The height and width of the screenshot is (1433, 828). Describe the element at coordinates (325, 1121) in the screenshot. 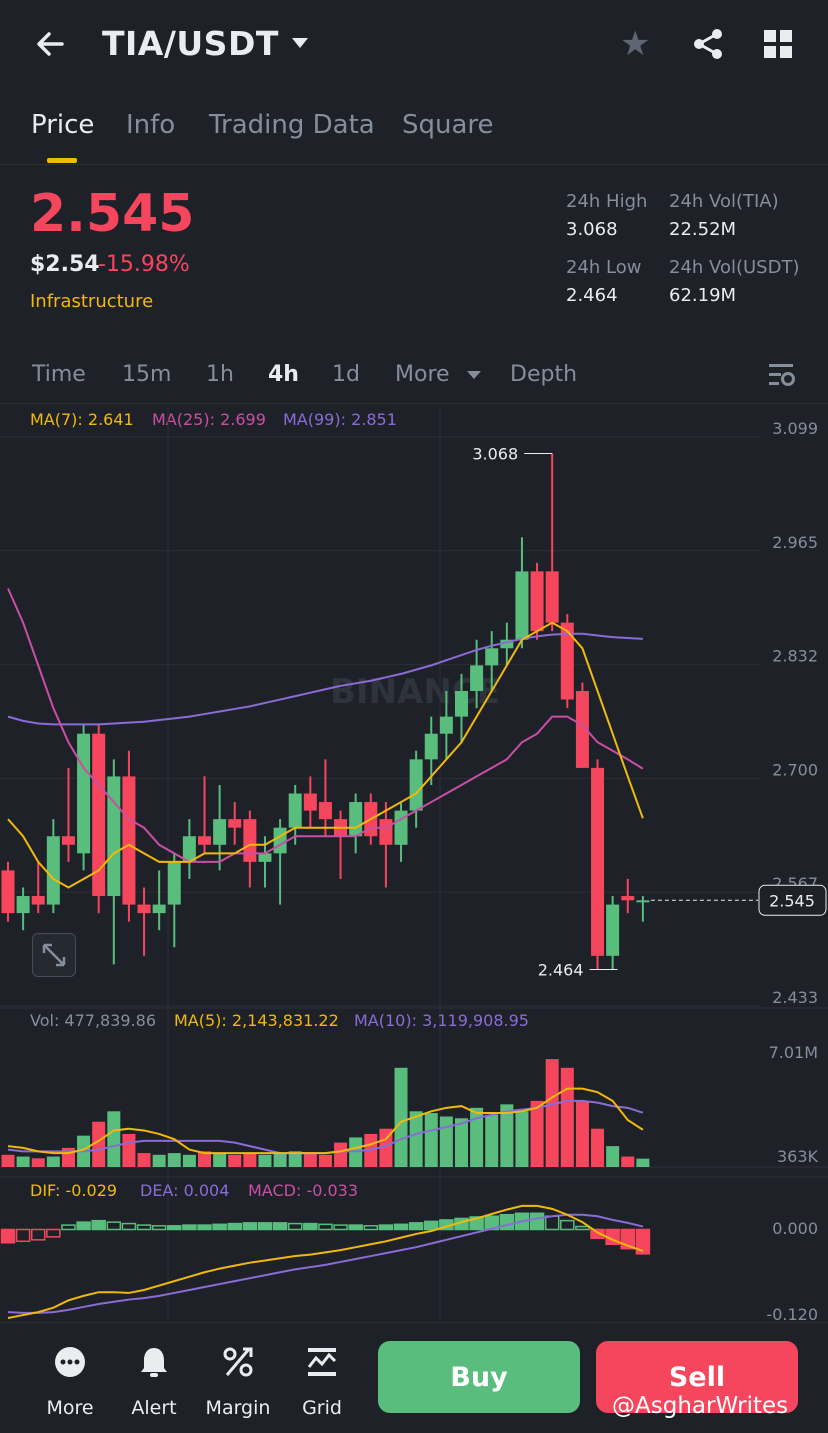

I see `volume-ma5-line` at that location.